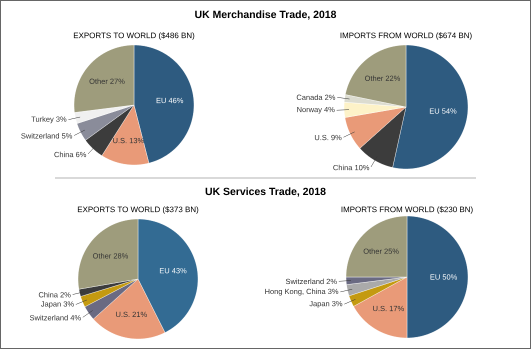  I want to click on text: UK Merchandise Trade, 2018, so click(265, 15).